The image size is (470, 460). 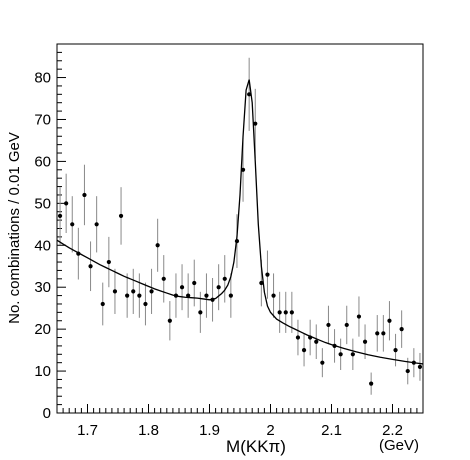 I want to click on x-tick-label: 1.8, so click(x=148, y=430).